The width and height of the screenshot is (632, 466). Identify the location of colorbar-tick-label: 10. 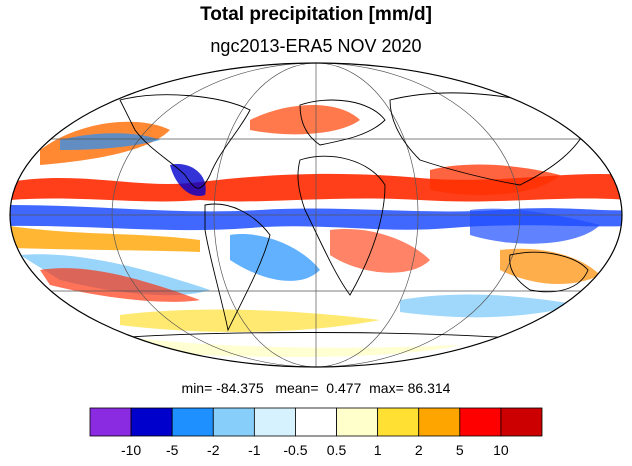
(501, 450).